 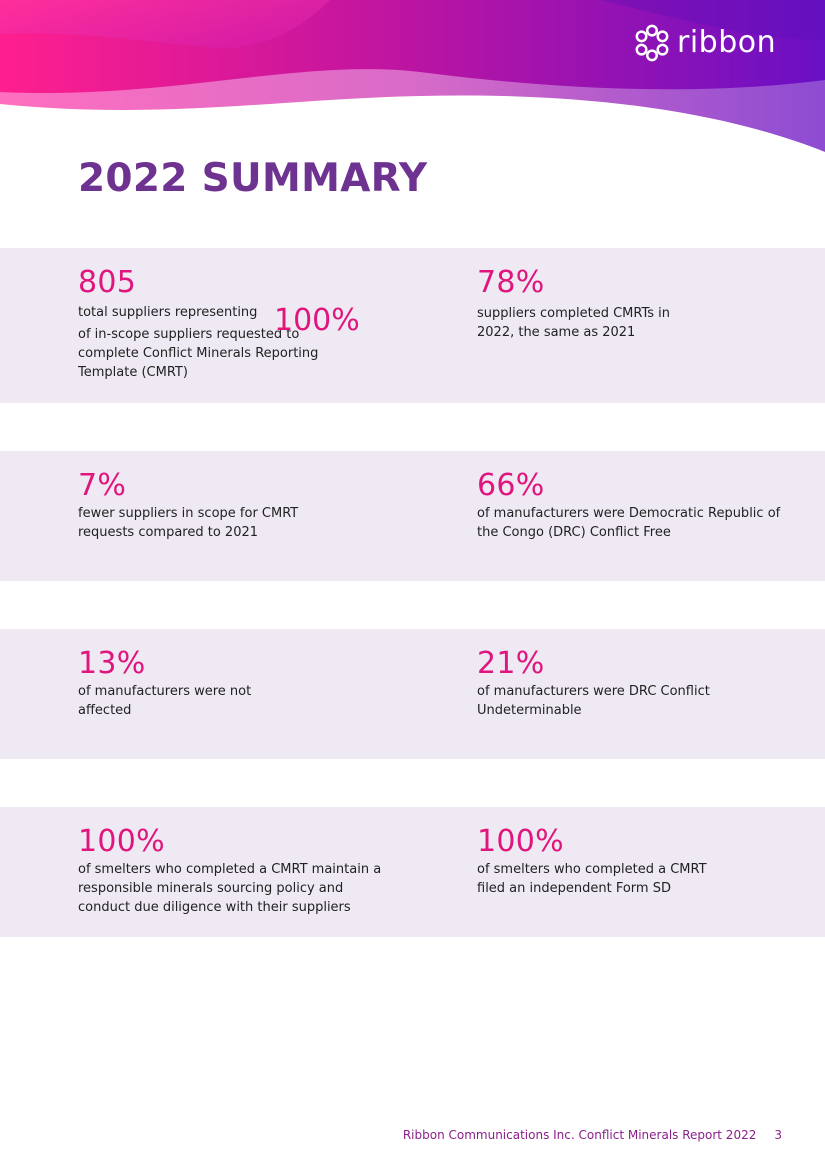 What do you see at coordinates (317, 320) in the screenshot?
I see `stat-inline-value: 100%` at bounding box center [317, 320].